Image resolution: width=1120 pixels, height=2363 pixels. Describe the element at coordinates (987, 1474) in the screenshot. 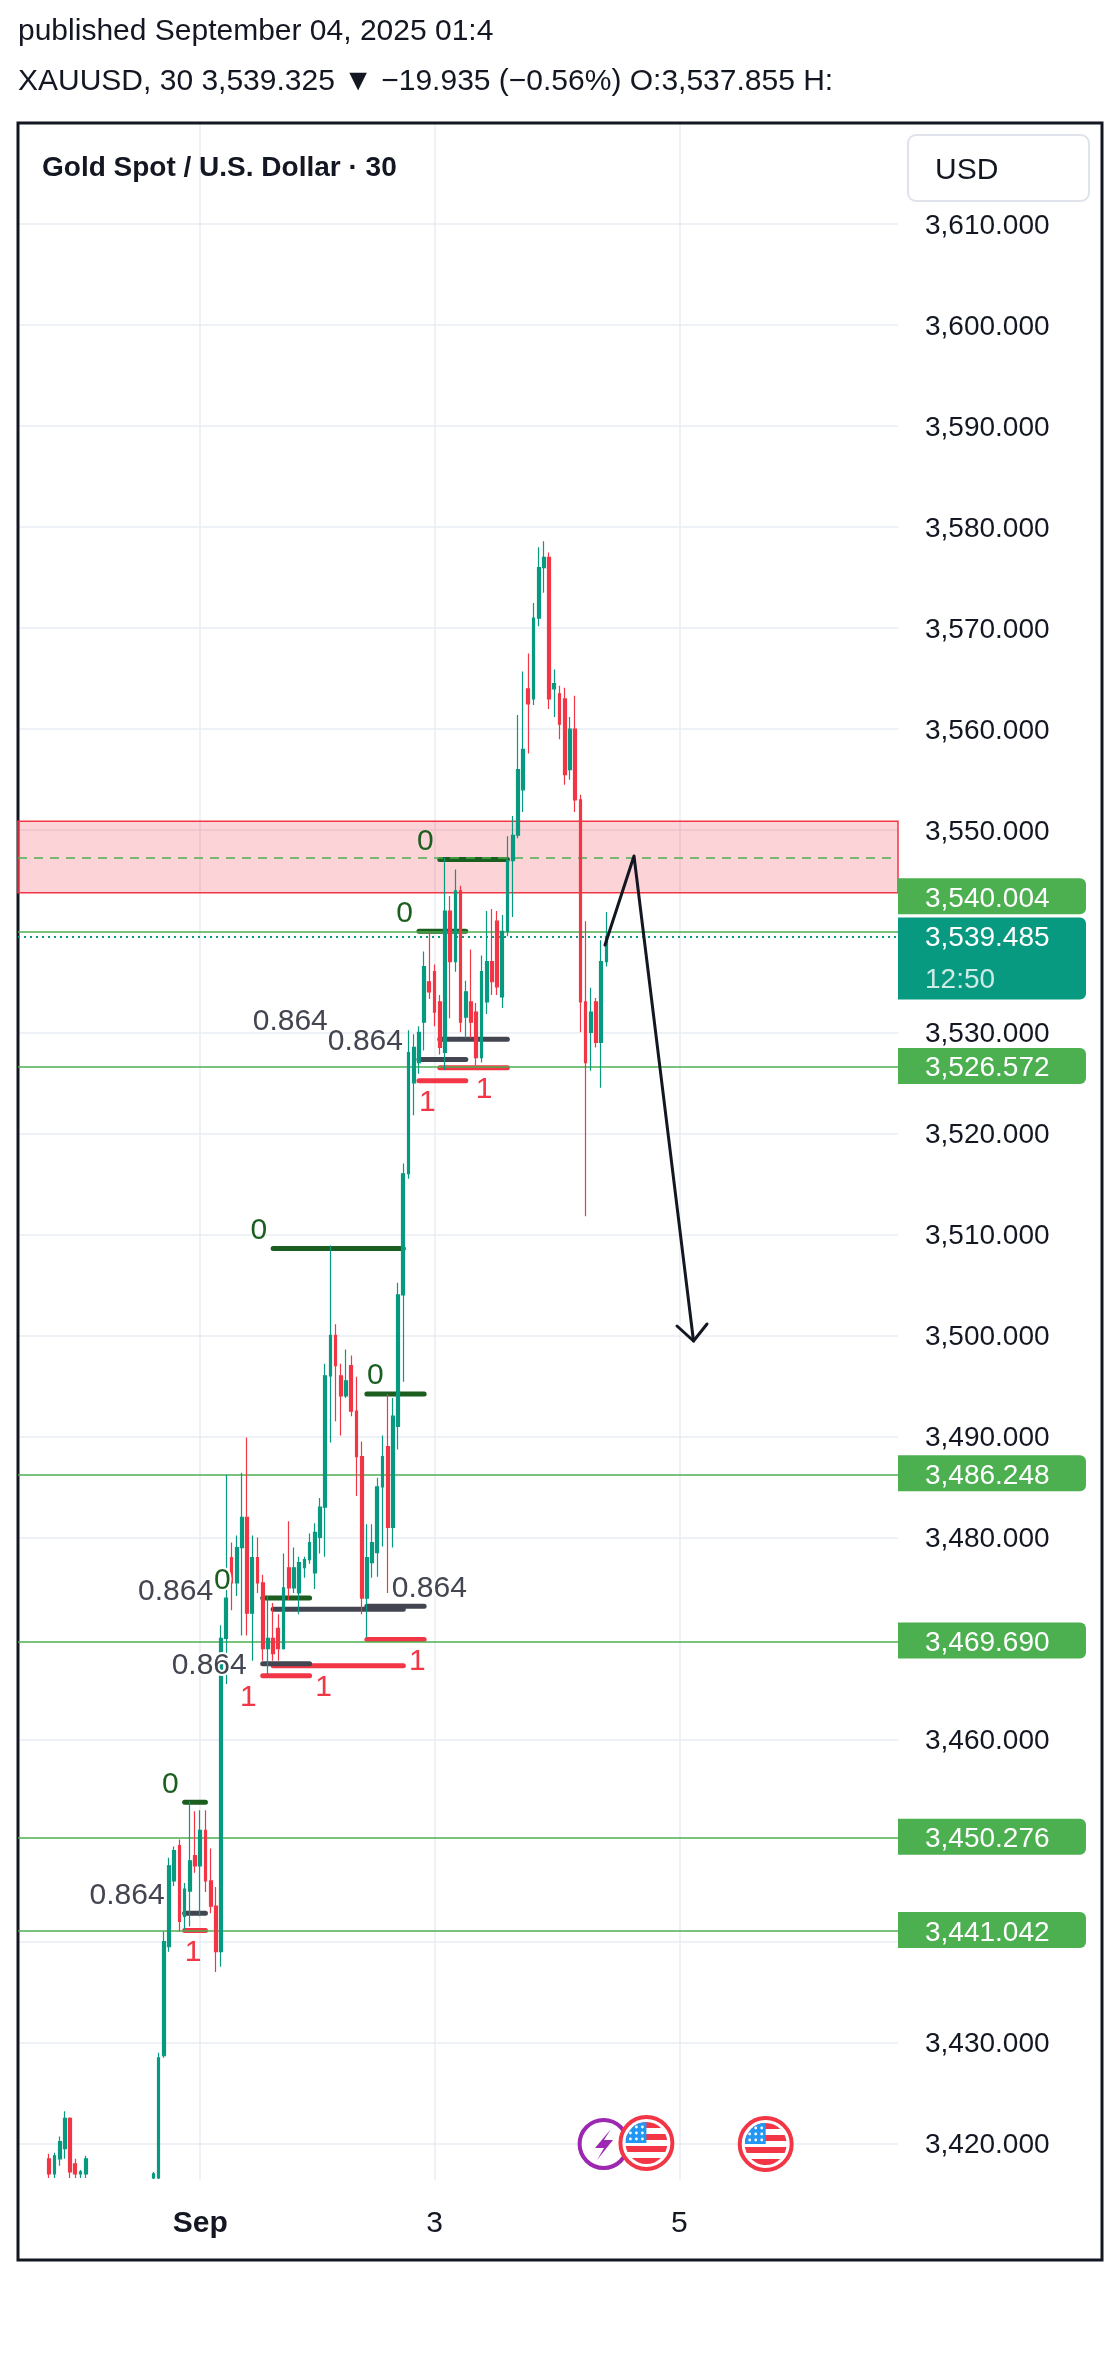

I see `ref-line-label: 3,486.248` at that location.